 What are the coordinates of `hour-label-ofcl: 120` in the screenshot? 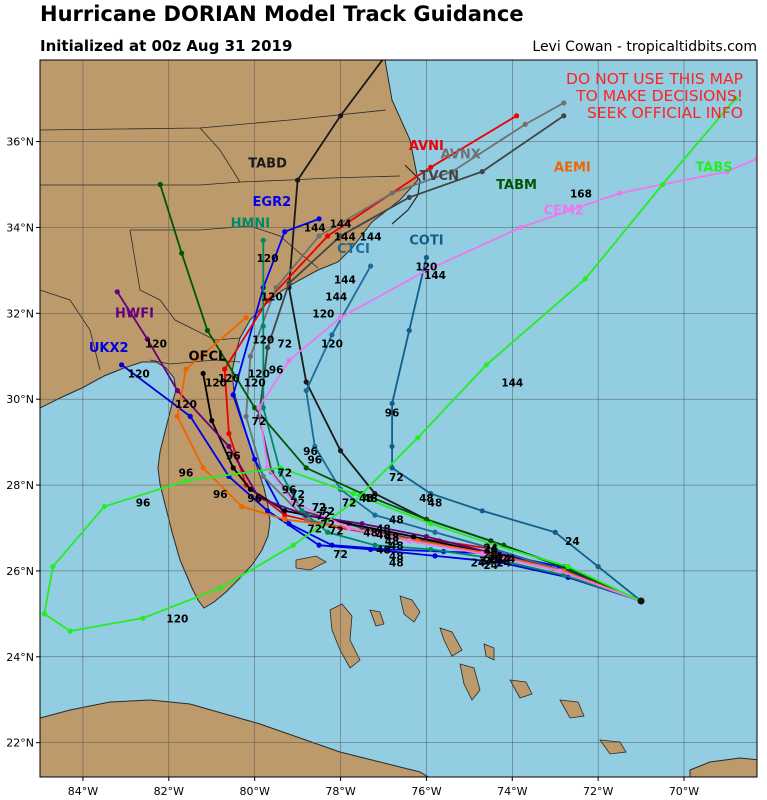 It's located at (216, 383).